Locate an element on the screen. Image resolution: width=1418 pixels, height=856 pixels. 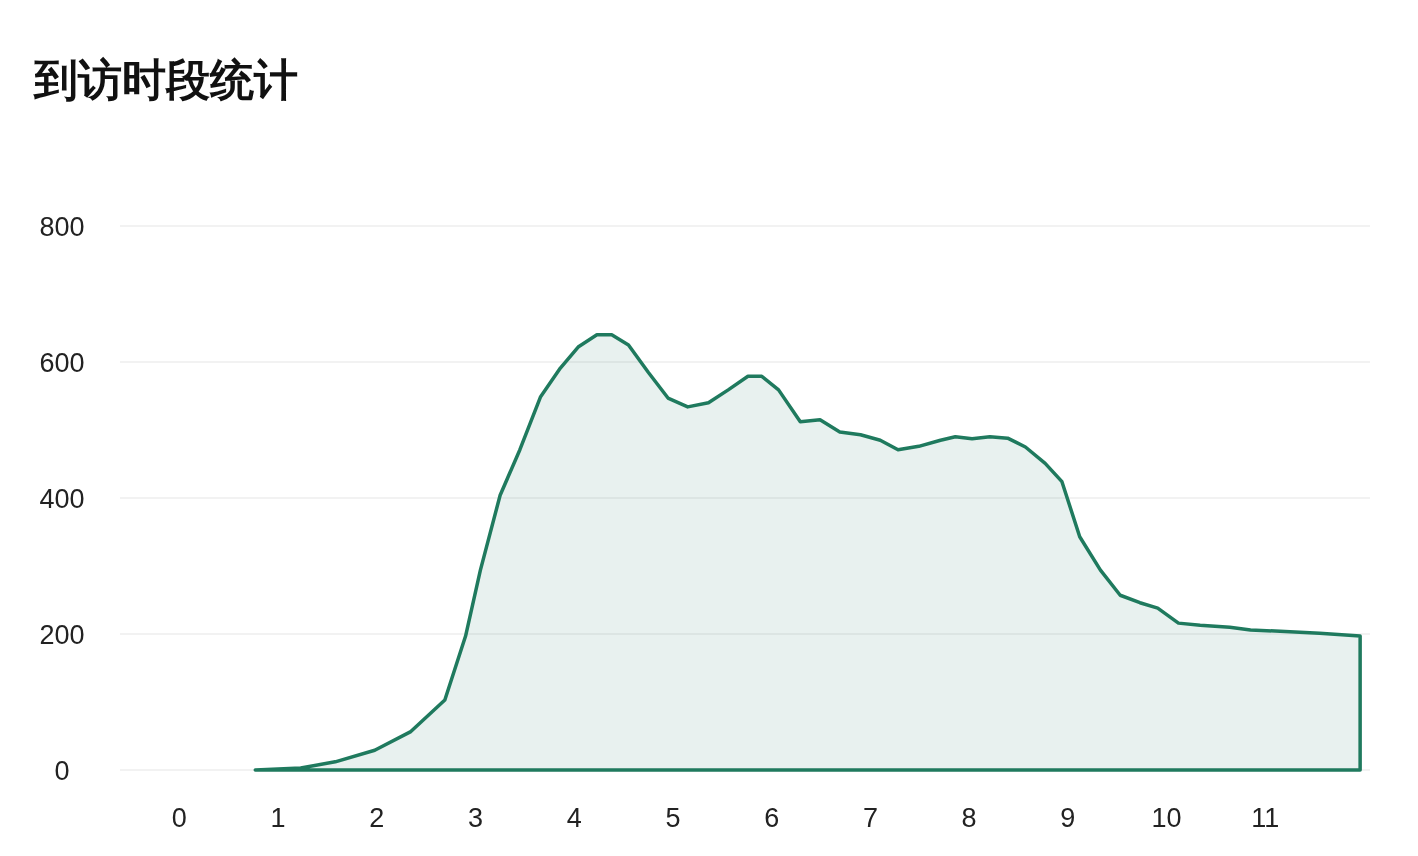
x-tick-label: 5 is located at coordinates (673, 818).